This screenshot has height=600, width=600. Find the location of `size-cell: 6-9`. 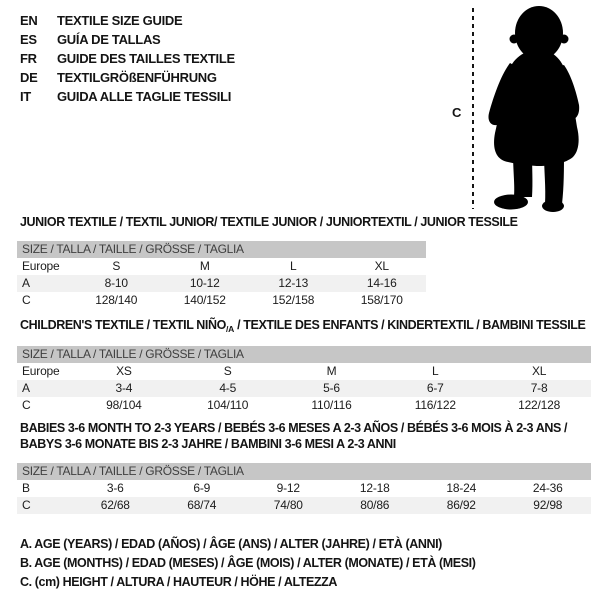

size-cell: 6-9 is located at coordinates (202, 488).